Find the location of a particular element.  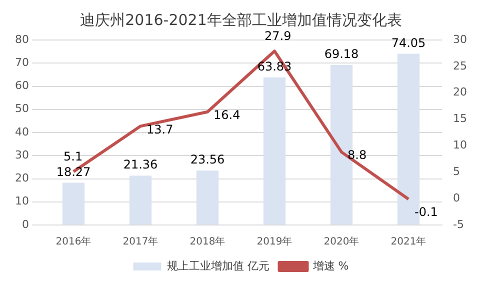

y-tick-label: 60 is located at coordinates (21, 85).